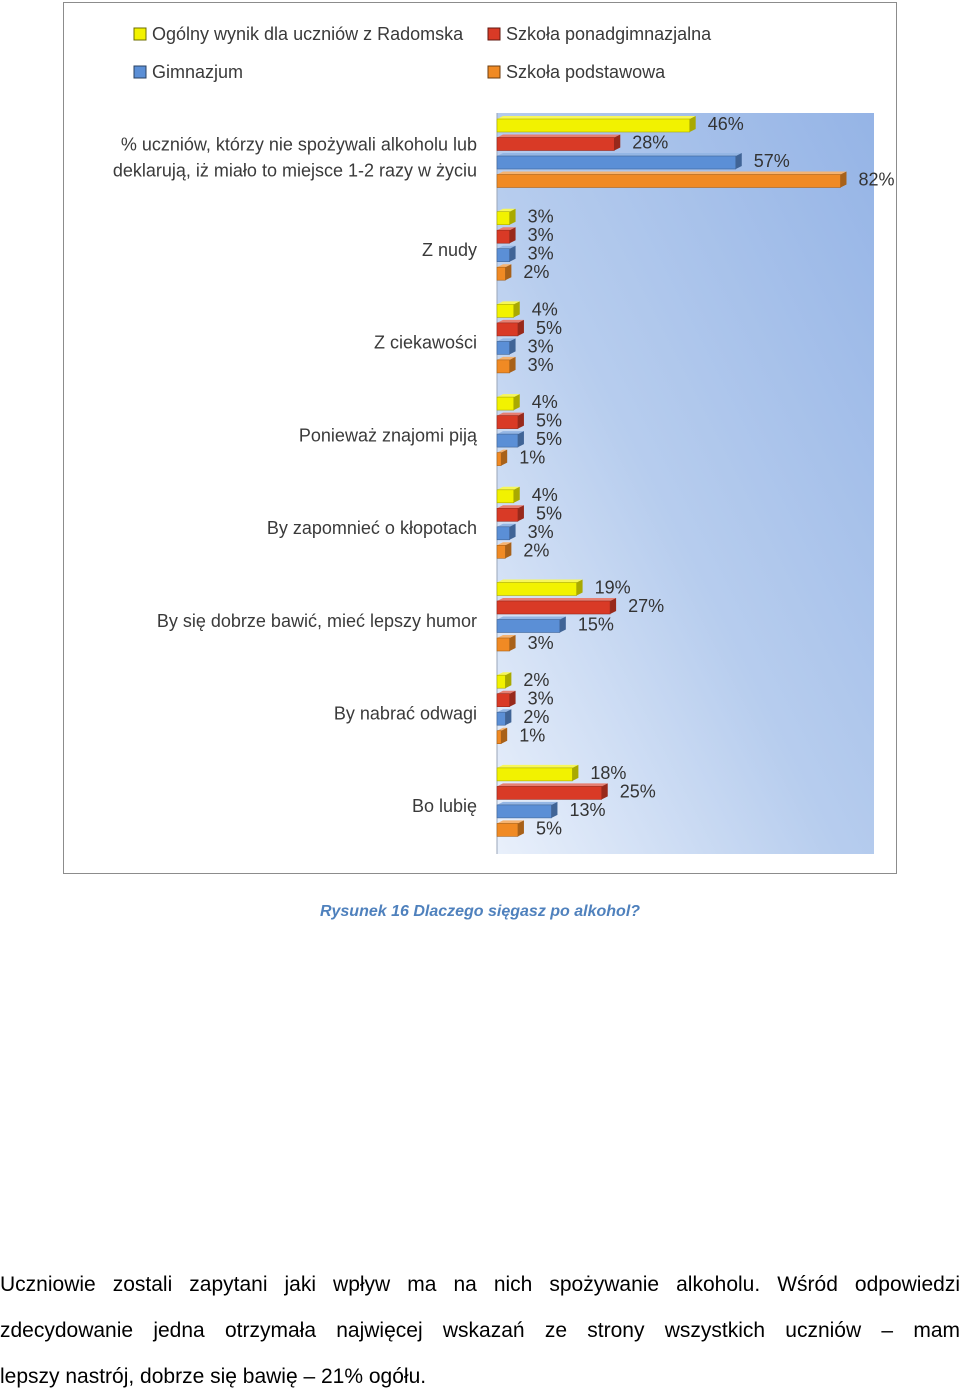 The image size is (960, 1400). Describe the element at coordinates (308, 34) in the screenshot. I see `legend-label: Ogólny wynik dla uczniów z Radomska` at that location.